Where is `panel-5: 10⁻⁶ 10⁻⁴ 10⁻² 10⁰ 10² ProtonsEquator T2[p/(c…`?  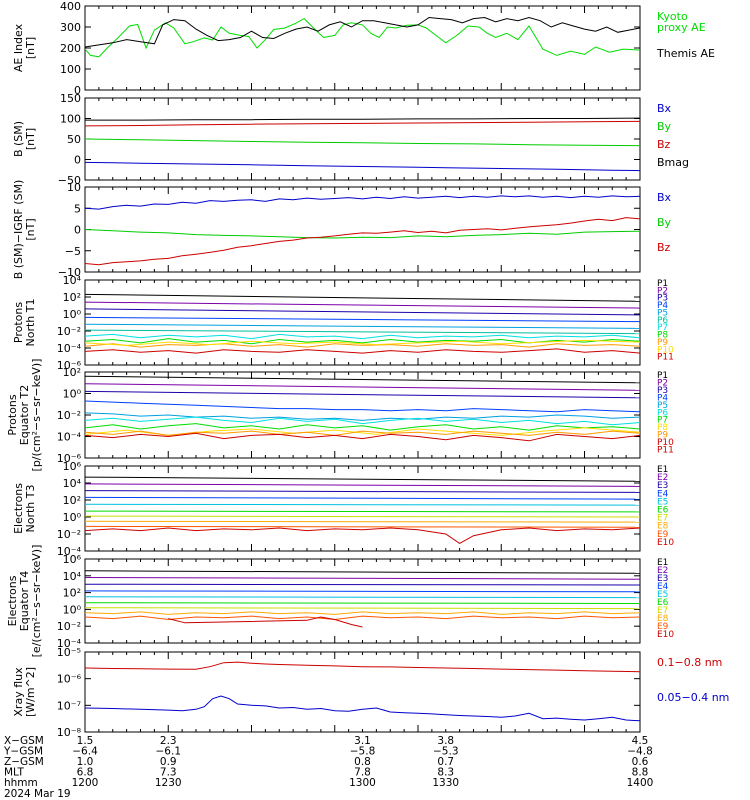
panel-5: 10⁻⁶ 10⁻⁴ 10⁻² 10⁰ 10² ProtonsEquator T2[p/(c… is located at coordinates (340, 415).